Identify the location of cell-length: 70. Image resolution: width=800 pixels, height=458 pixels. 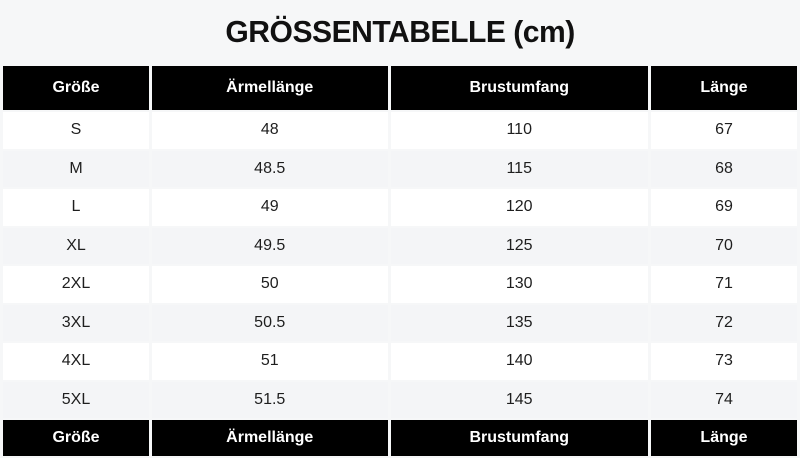
(723, 245).